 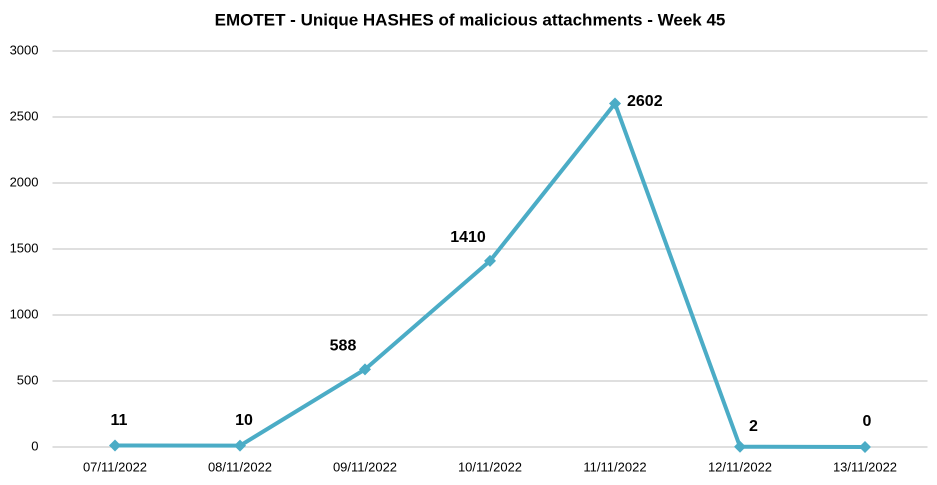 What do you see at coordinates (240, 466) in the screenshot?
I see `x-tick-label: 08/11/2022` at bounding box center [240, 466].